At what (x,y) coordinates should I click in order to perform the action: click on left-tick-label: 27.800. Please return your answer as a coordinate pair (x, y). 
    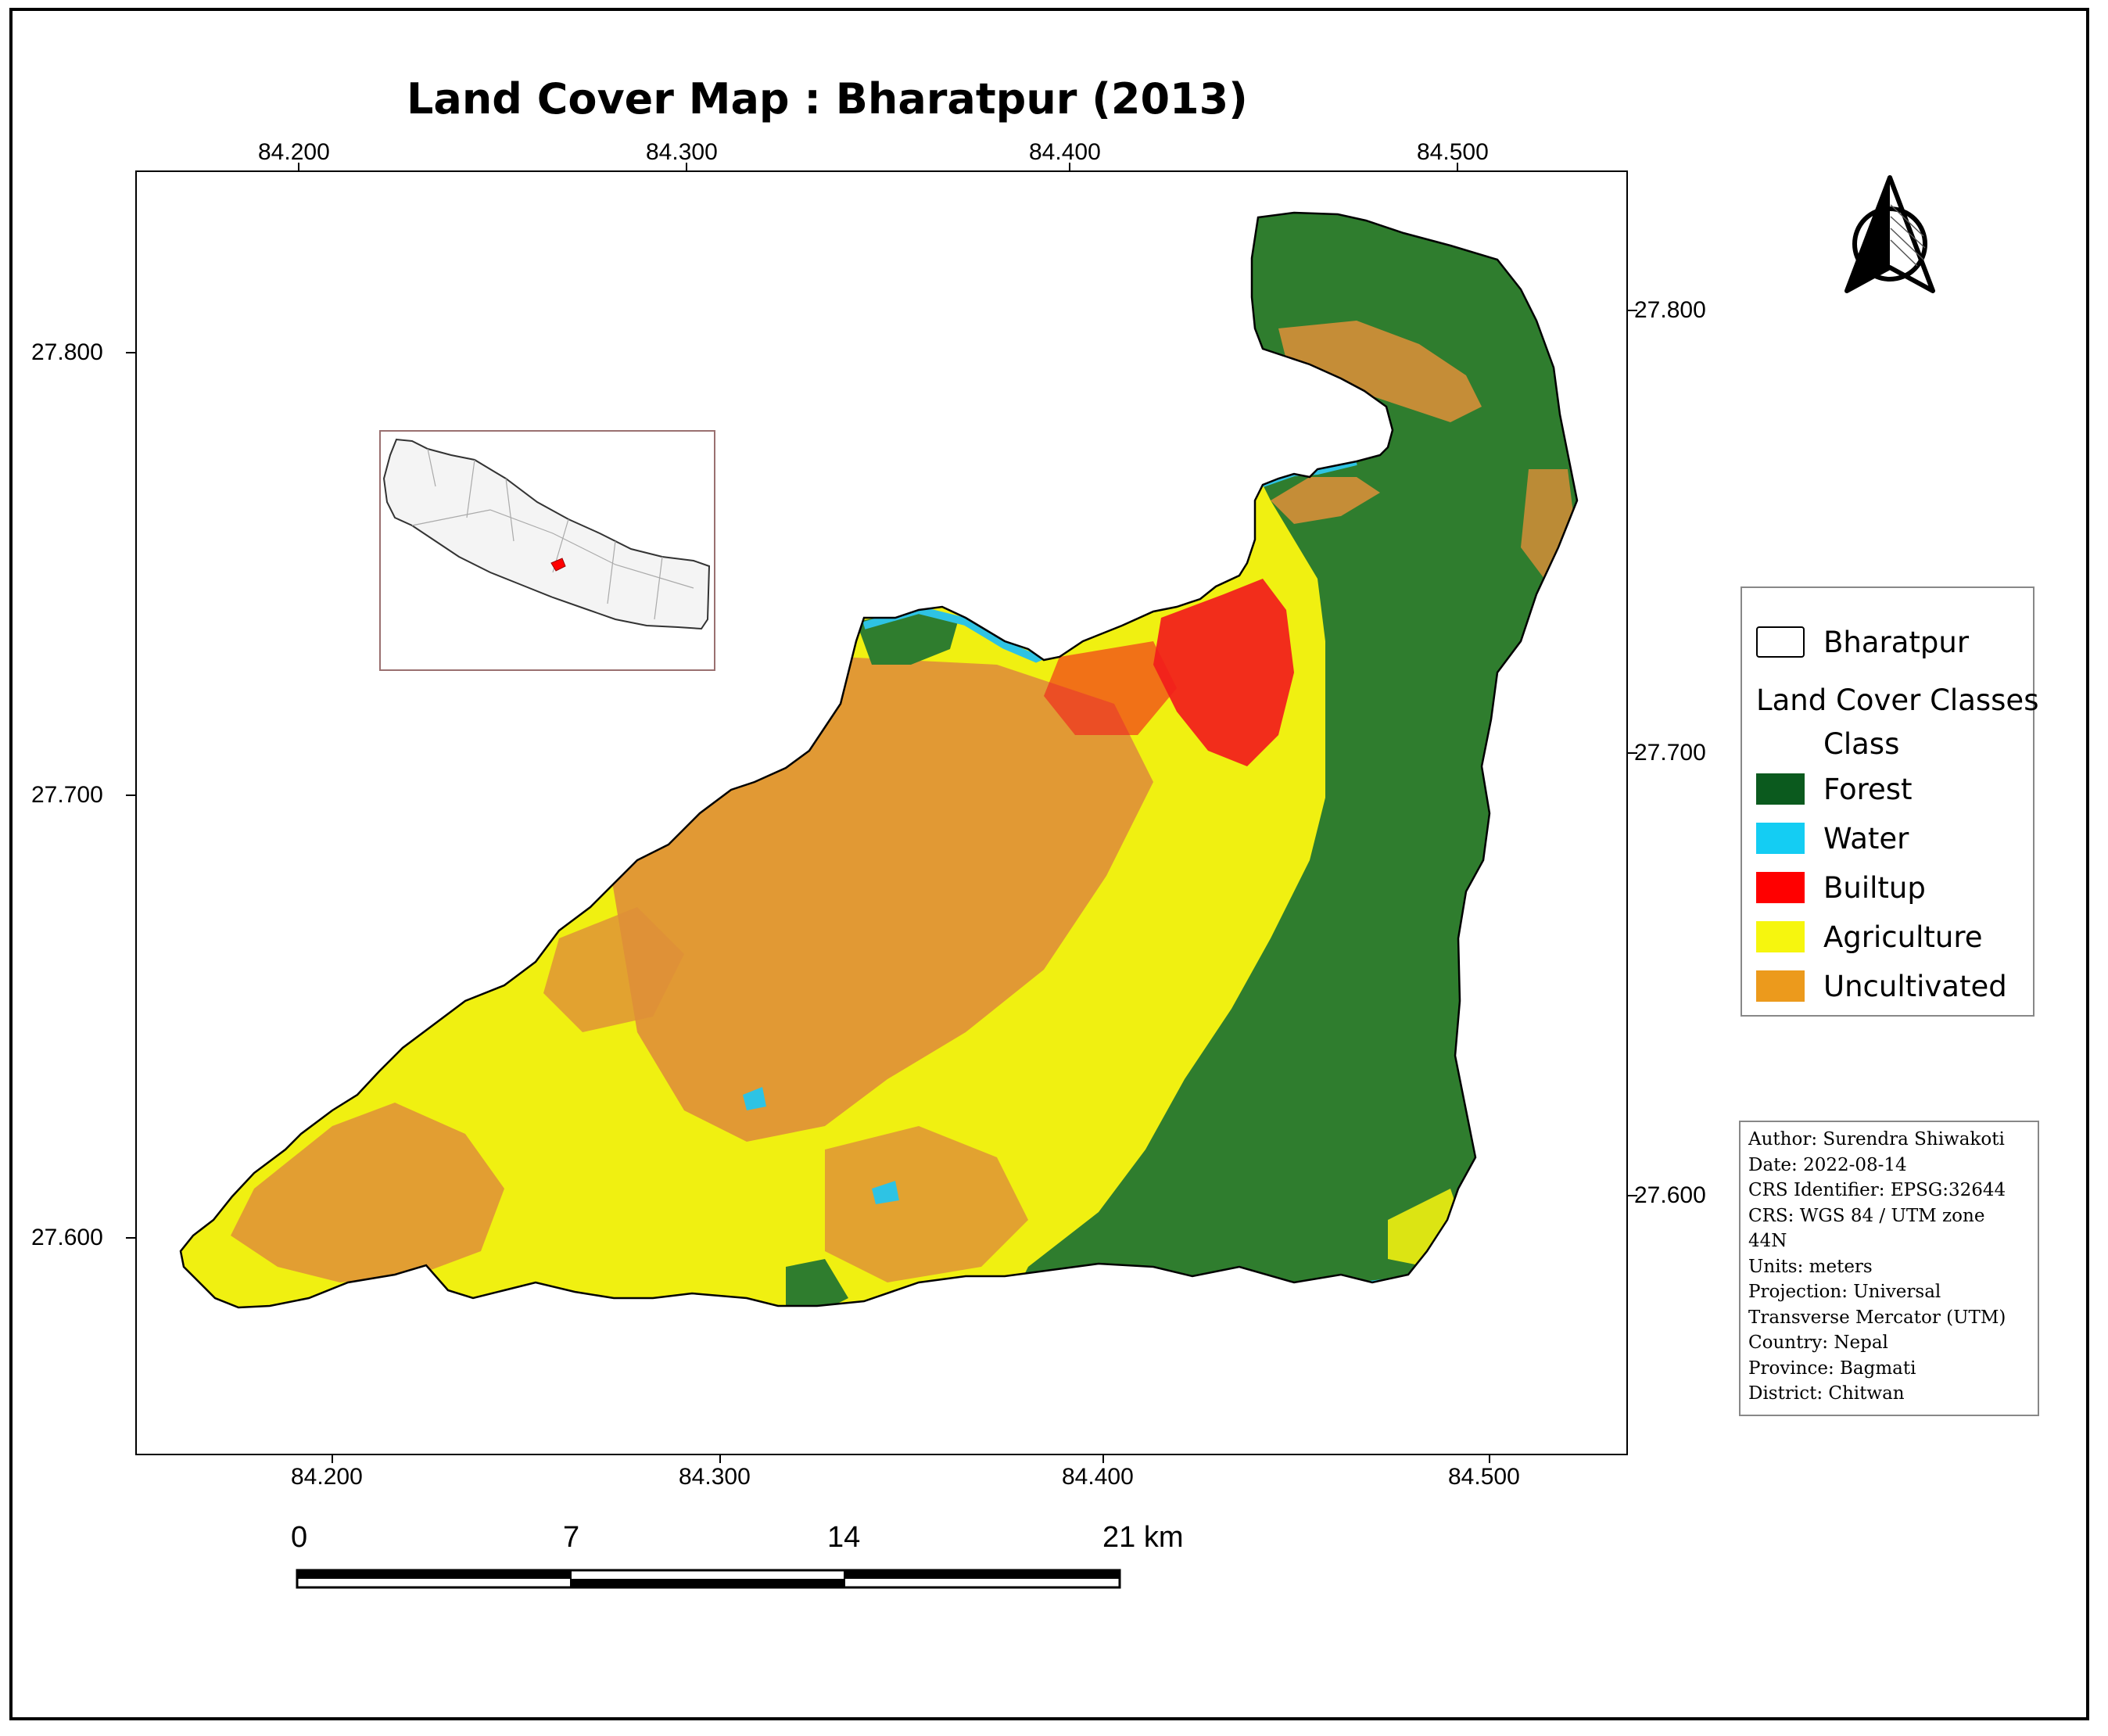
    Looking at the image, I should click on (67, 352).